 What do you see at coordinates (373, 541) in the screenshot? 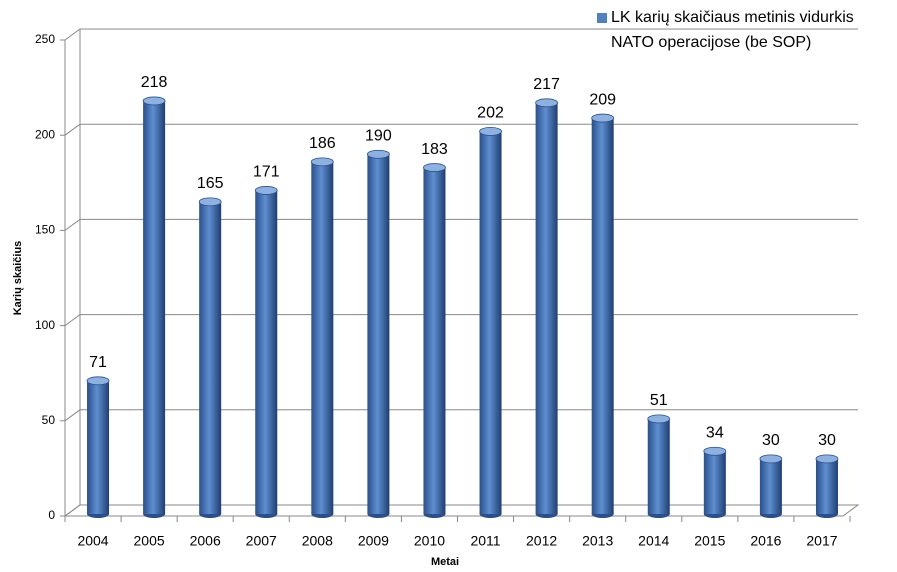
I see `x-tick-label: 2009` at bounding box center [373, 541].